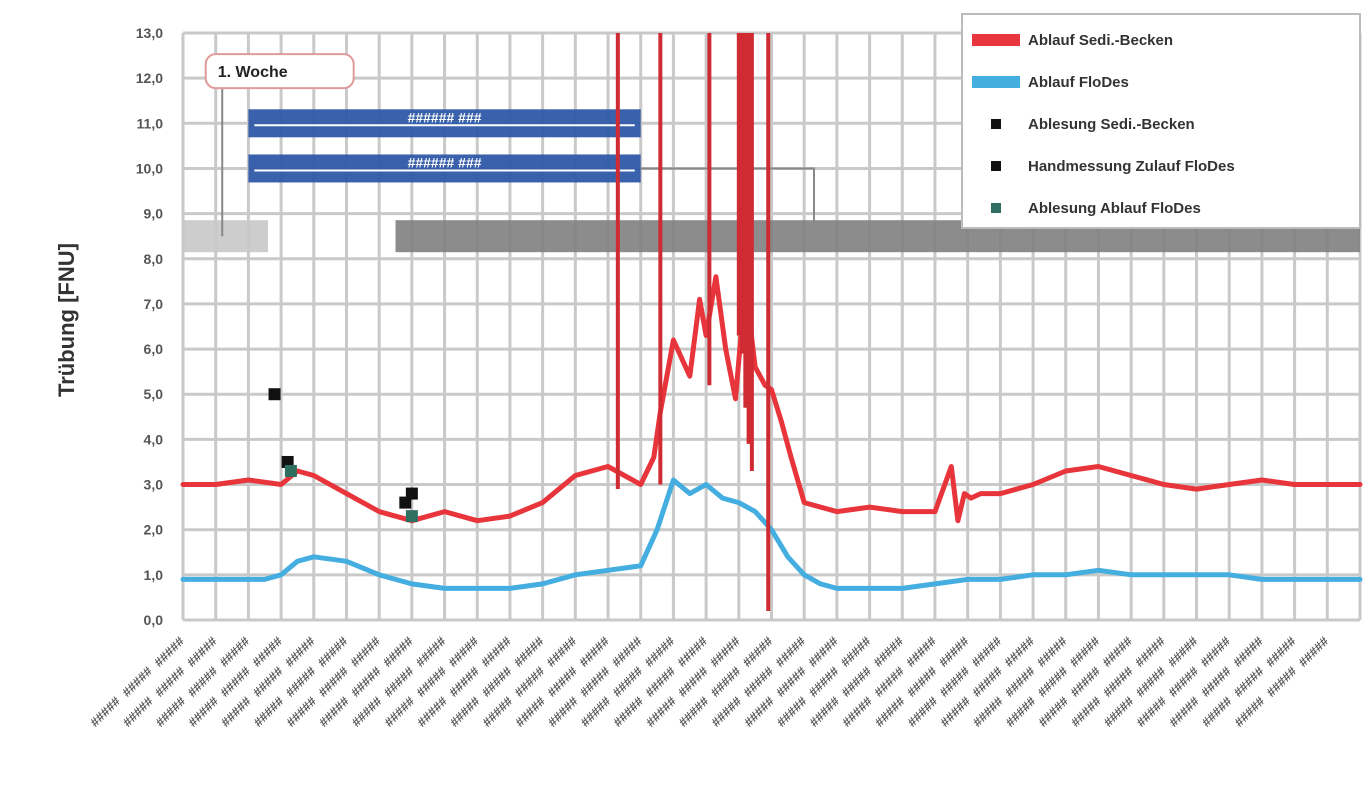 The width and height of the screenshot is (1363, 787). I want to click on y-tick-label: 1,0, so click(154, 575).